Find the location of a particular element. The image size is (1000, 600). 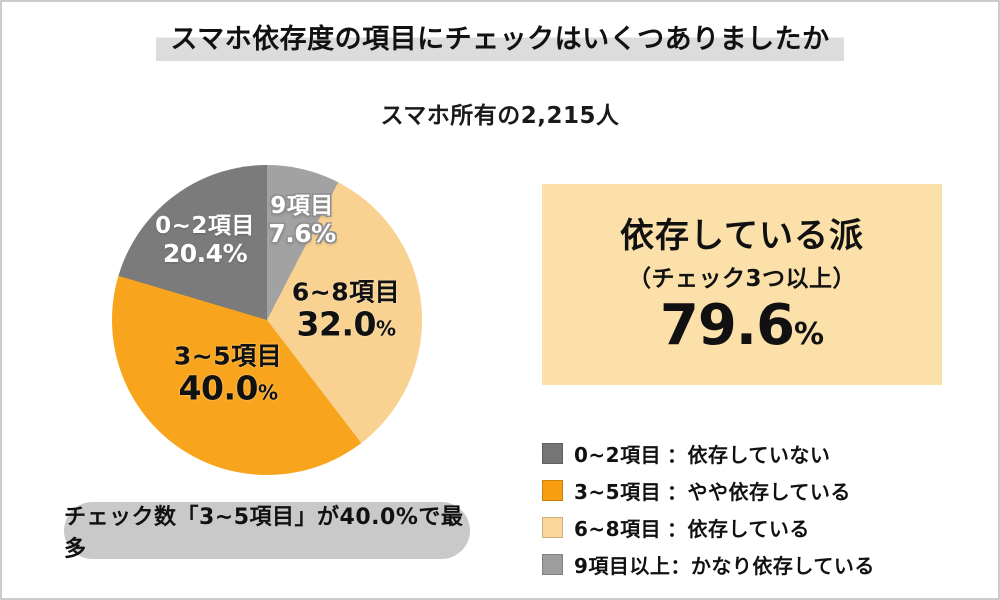

slice-percent: 20.4% is located at coordinates (205, 253).